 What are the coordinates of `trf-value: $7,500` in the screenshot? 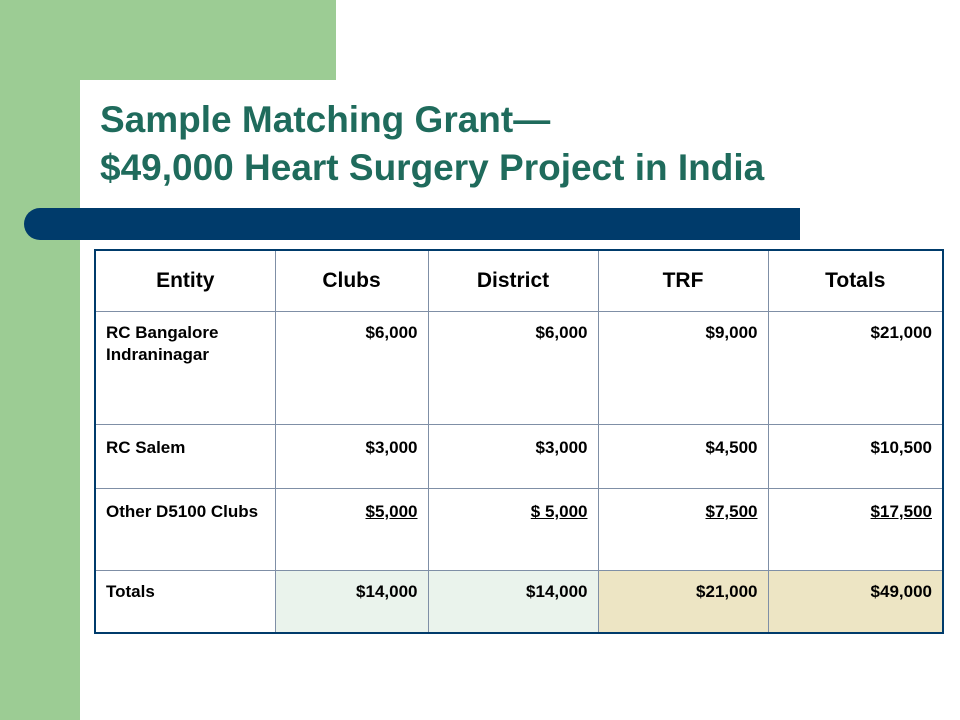 It's located at (731, 511).